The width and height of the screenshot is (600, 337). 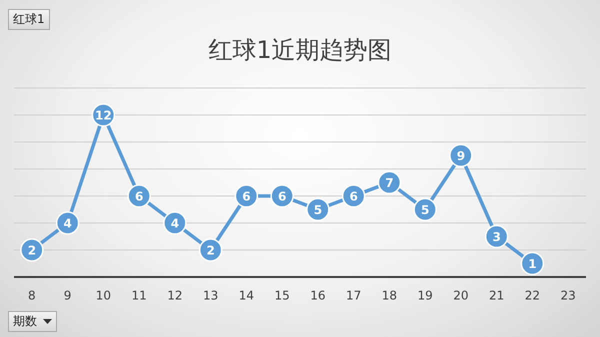 I want to click on data-label: 9, so click(x=461, y=155).